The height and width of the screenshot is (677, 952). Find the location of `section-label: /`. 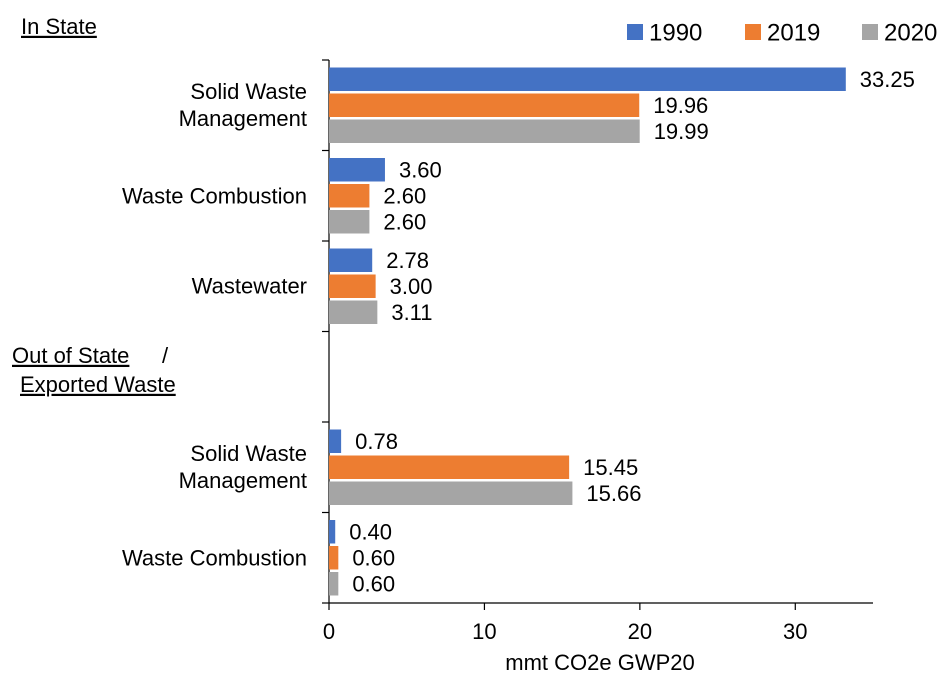

section-label: / is located at coordinates (165, 355).